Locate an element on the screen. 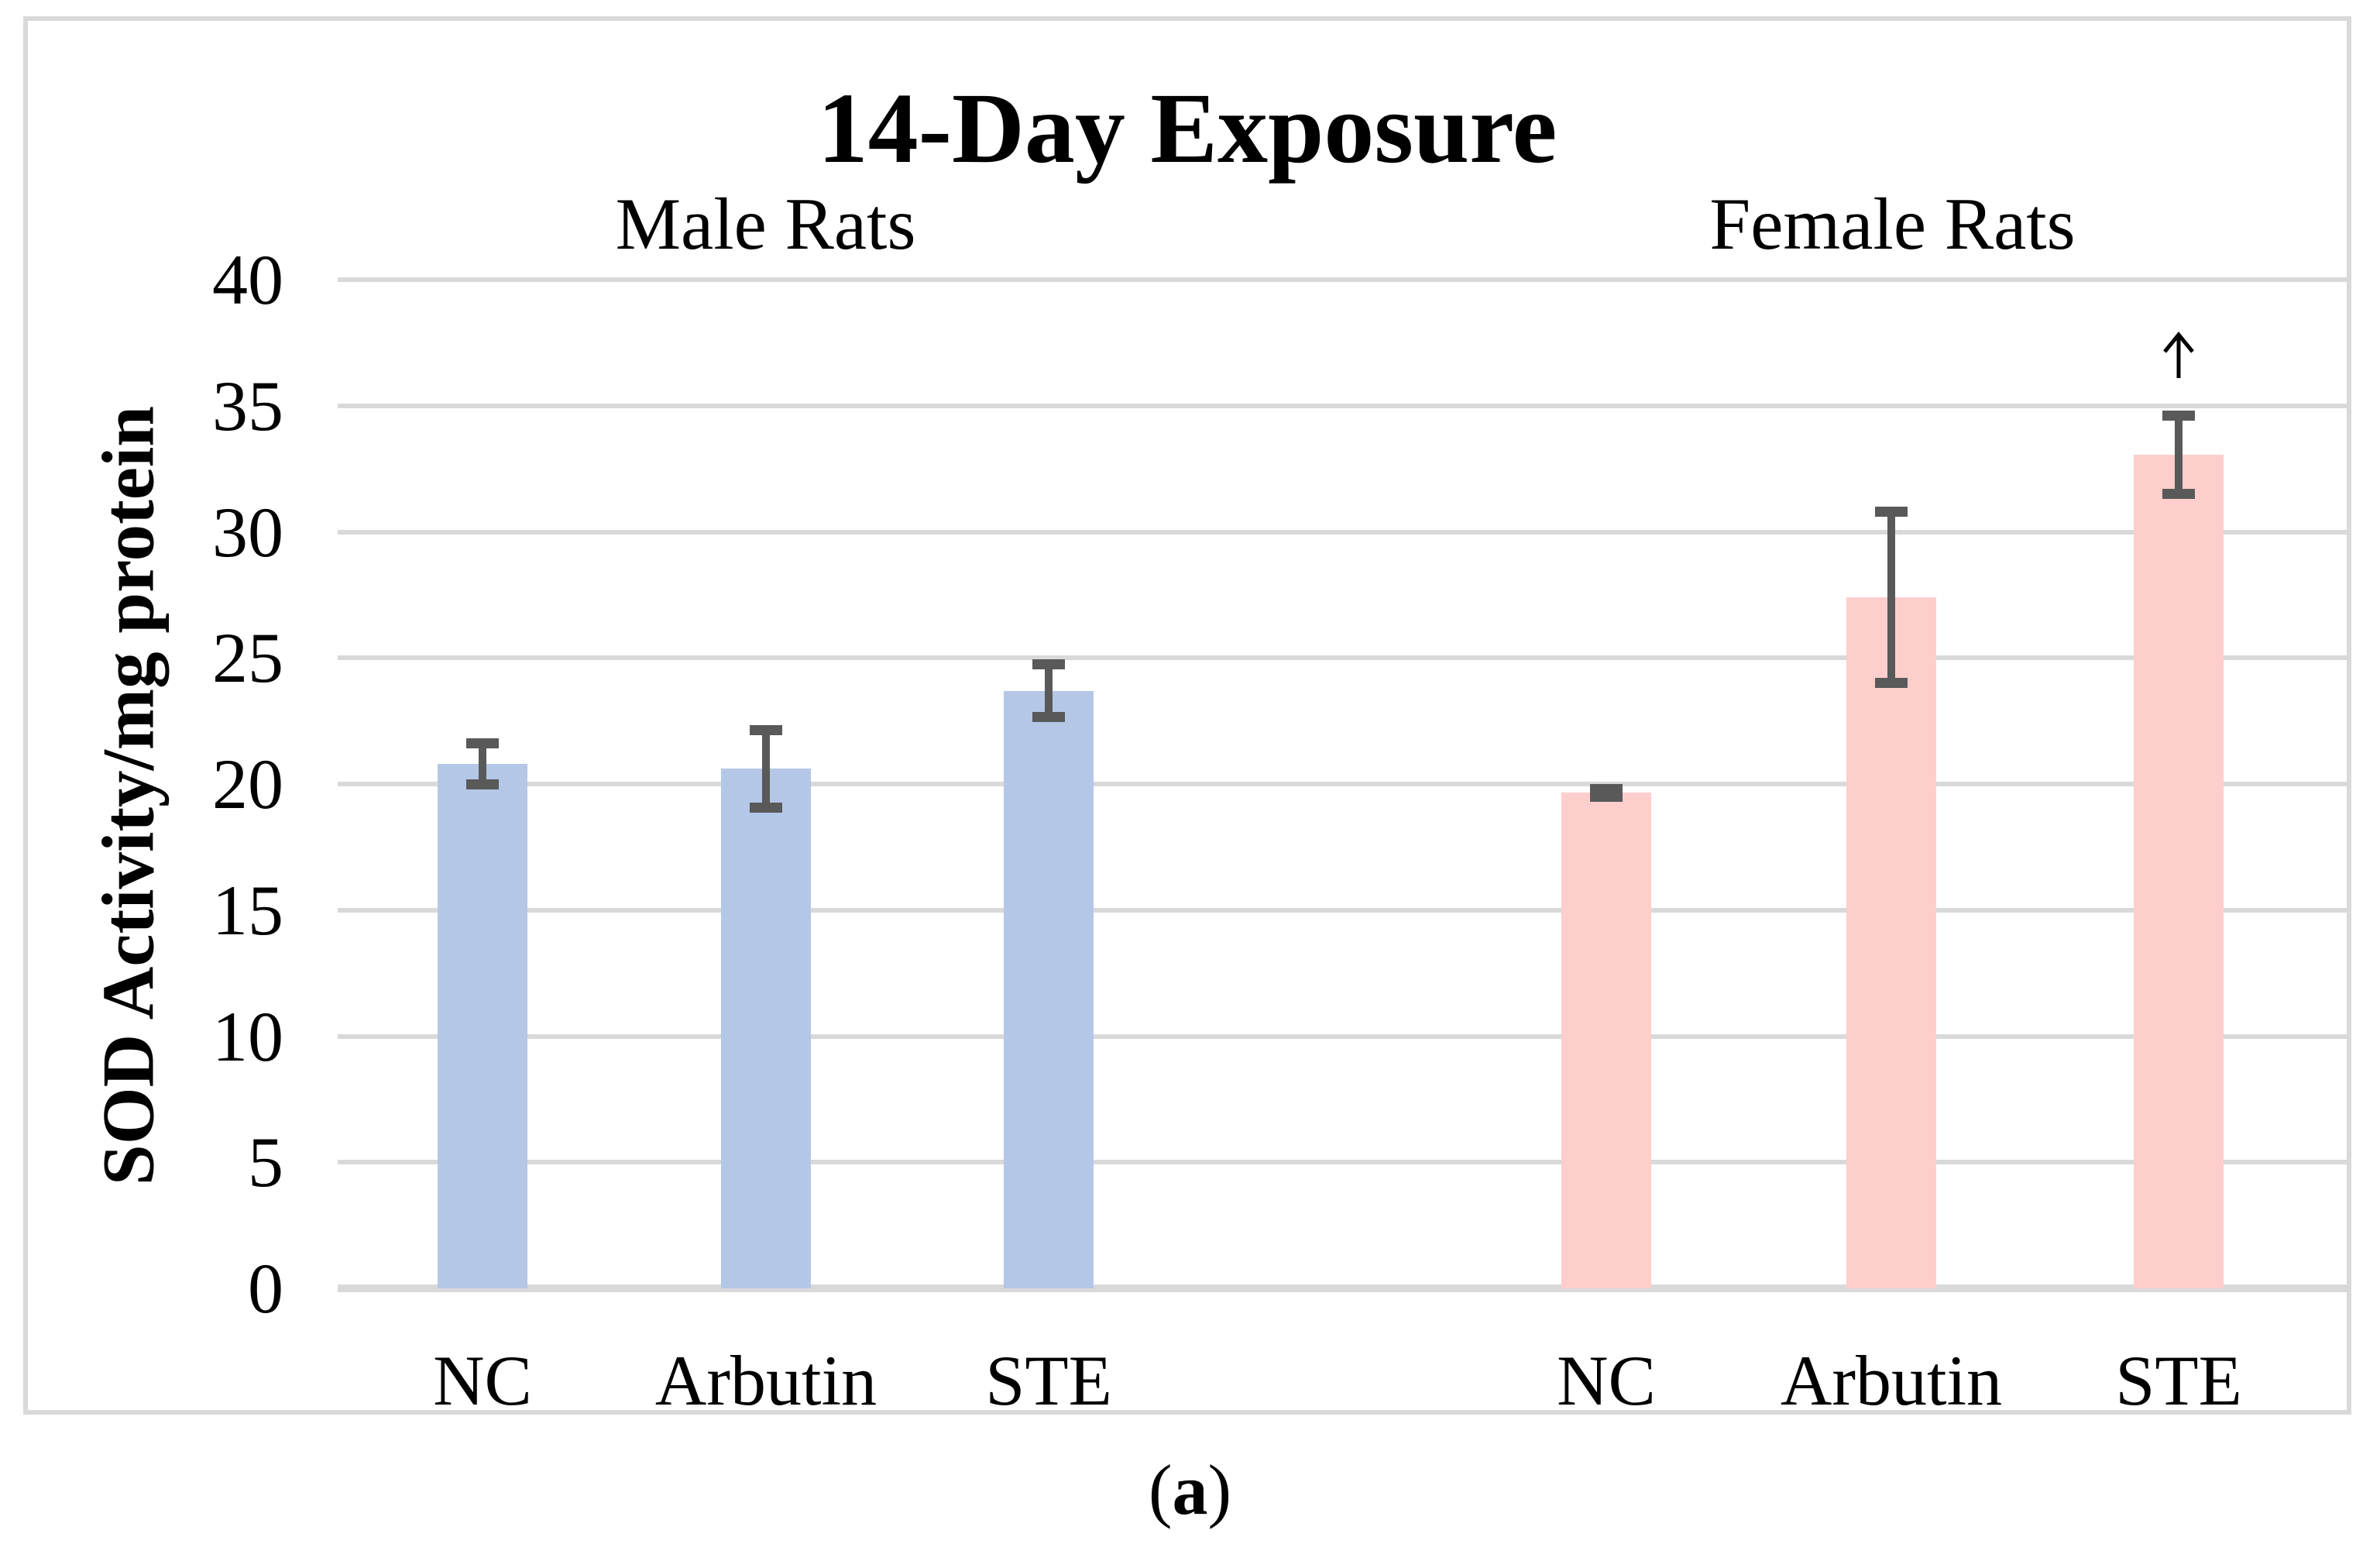 The width and height of the screenshot is (2380, 1544). y-tick-label-25: 25 is located at coordinates (247, 658).